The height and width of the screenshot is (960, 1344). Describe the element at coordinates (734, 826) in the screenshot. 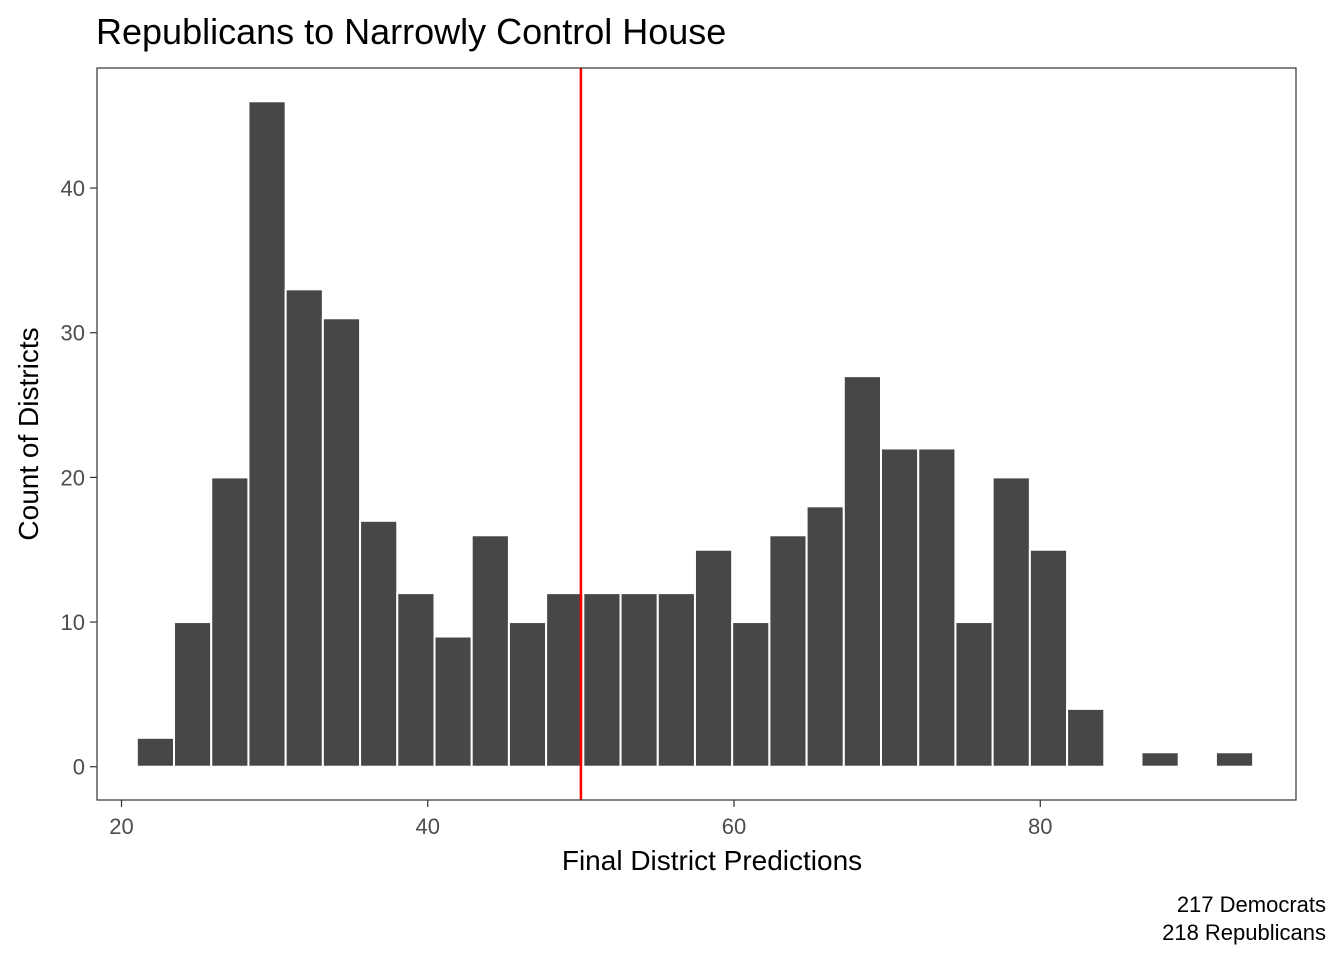

I see `x-tick-label: 60` at that location.